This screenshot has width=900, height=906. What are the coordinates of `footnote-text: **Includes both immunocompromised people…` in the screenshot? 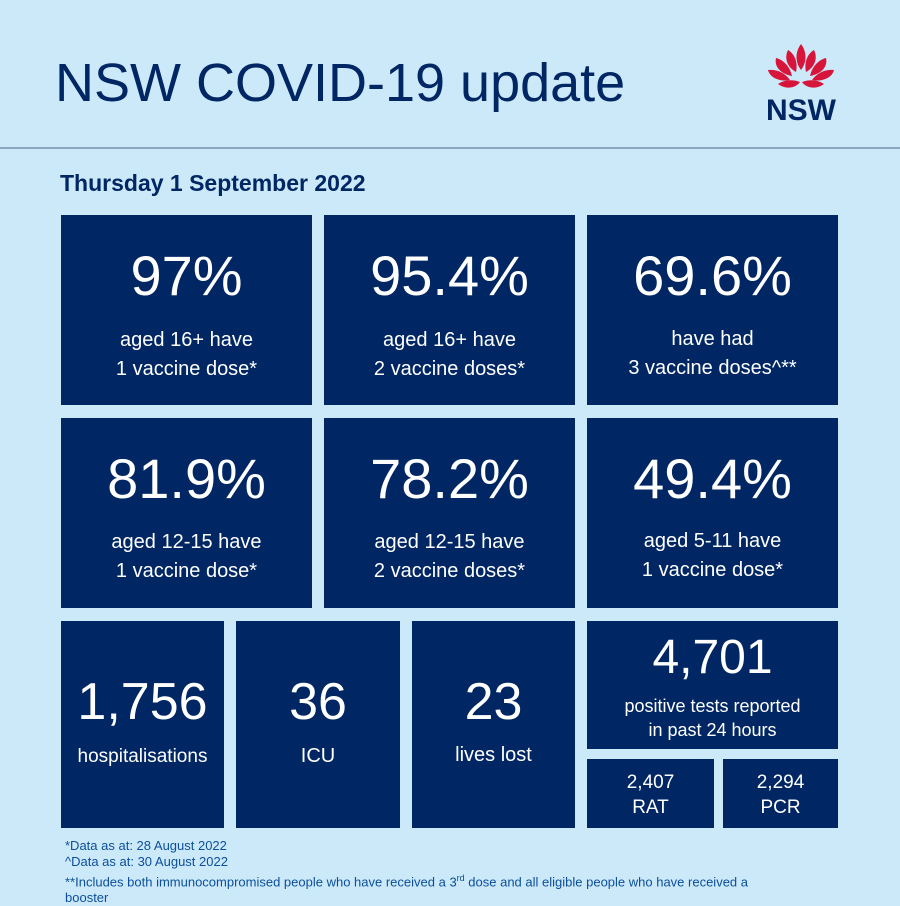 It's located at (261, 882).